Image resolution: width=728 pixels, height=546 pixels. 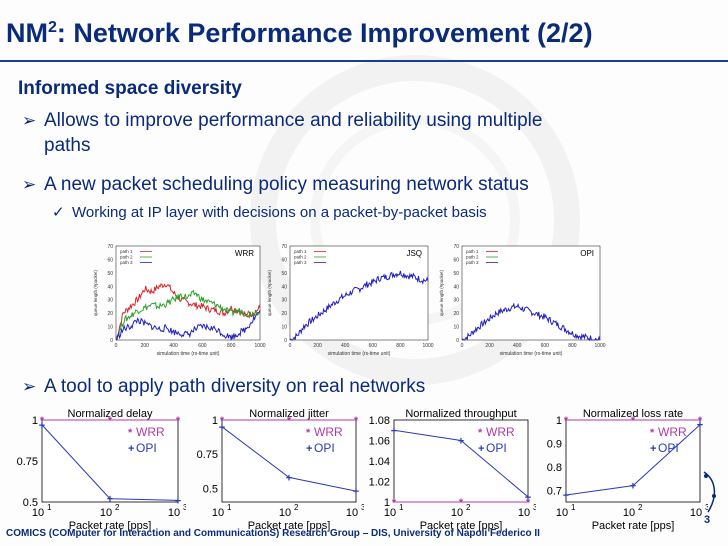 What do you see at coordinates (300, 257) in the screenshot?
I see `legend-label: path 2` at bounding box center [300, 257].